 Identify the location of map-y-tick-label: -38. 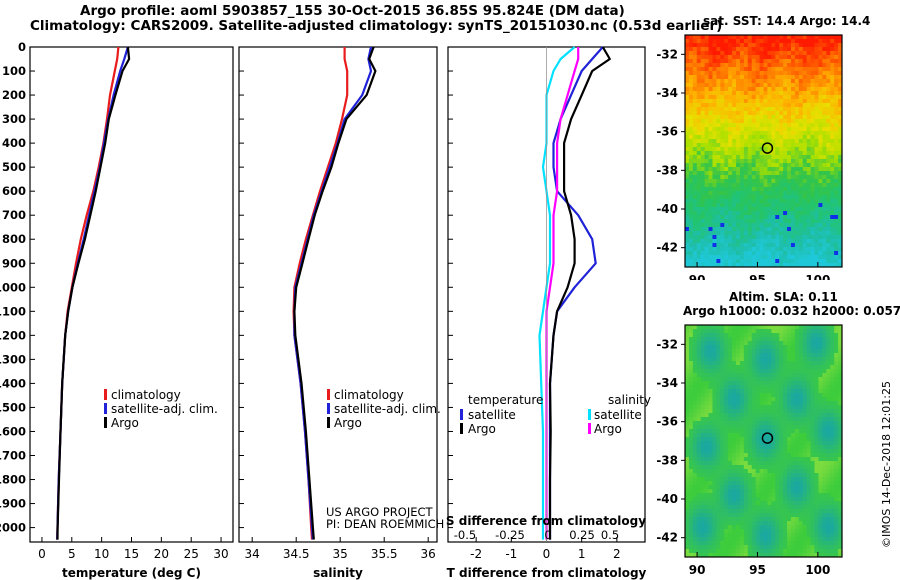
(667, 170).